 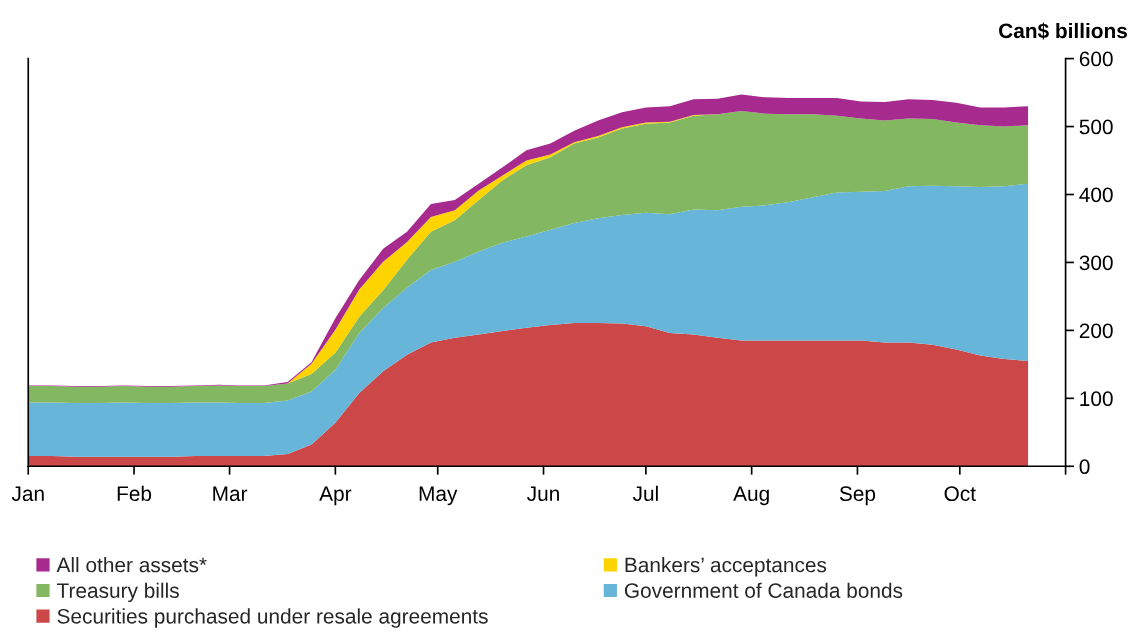 What do you see at coordinates (1063, 31) in the screenshot?
I see `y-axis-title: Can$ billions` at bounding box center [1063, 31].